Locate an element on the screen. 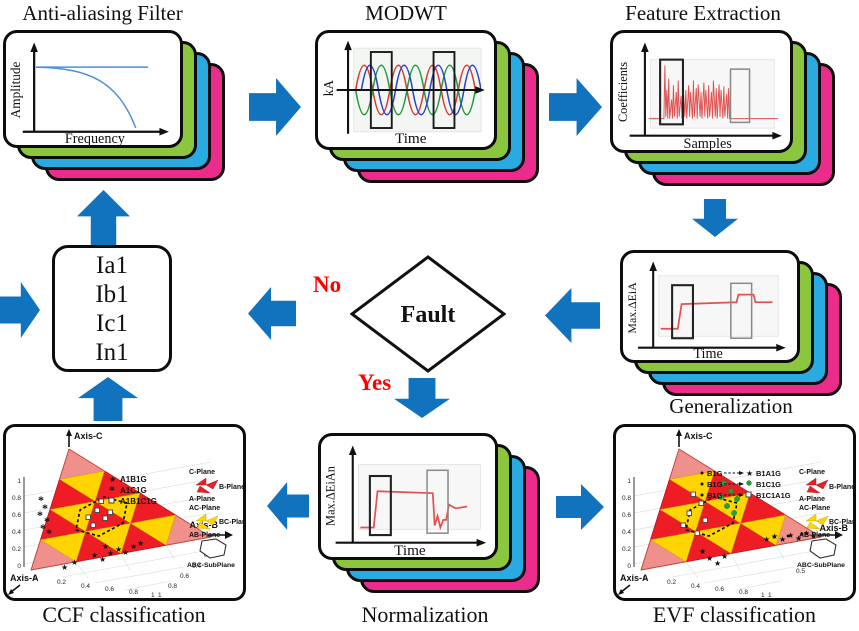 This screenshot has height=631, width=859. three-phase-waveforms is located at coordinates (418, 90).